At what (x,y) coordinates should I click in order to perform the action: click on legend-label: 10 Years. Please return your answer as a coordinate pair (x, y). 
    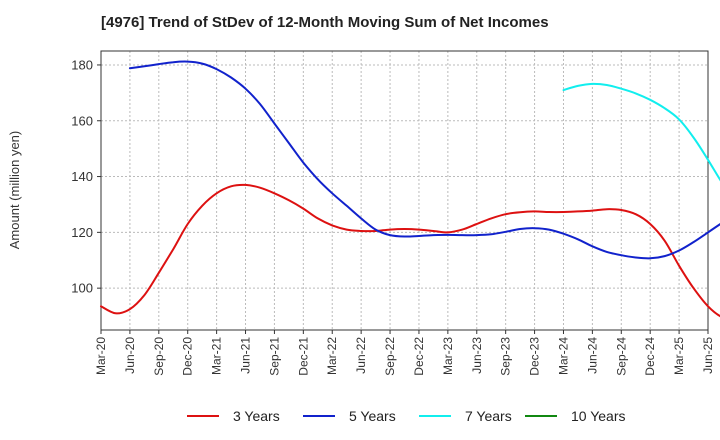
    Looking at the image, I should click on (598, 416).